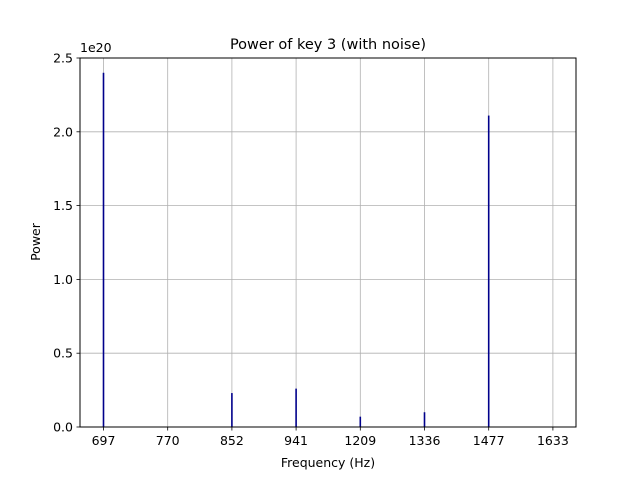 This screenshot has height=480, width=640. What do you see at coordinates (63, 427) in the screenshot?
I see `y-tick-label: 0.0` at bounding box center [63, 427].